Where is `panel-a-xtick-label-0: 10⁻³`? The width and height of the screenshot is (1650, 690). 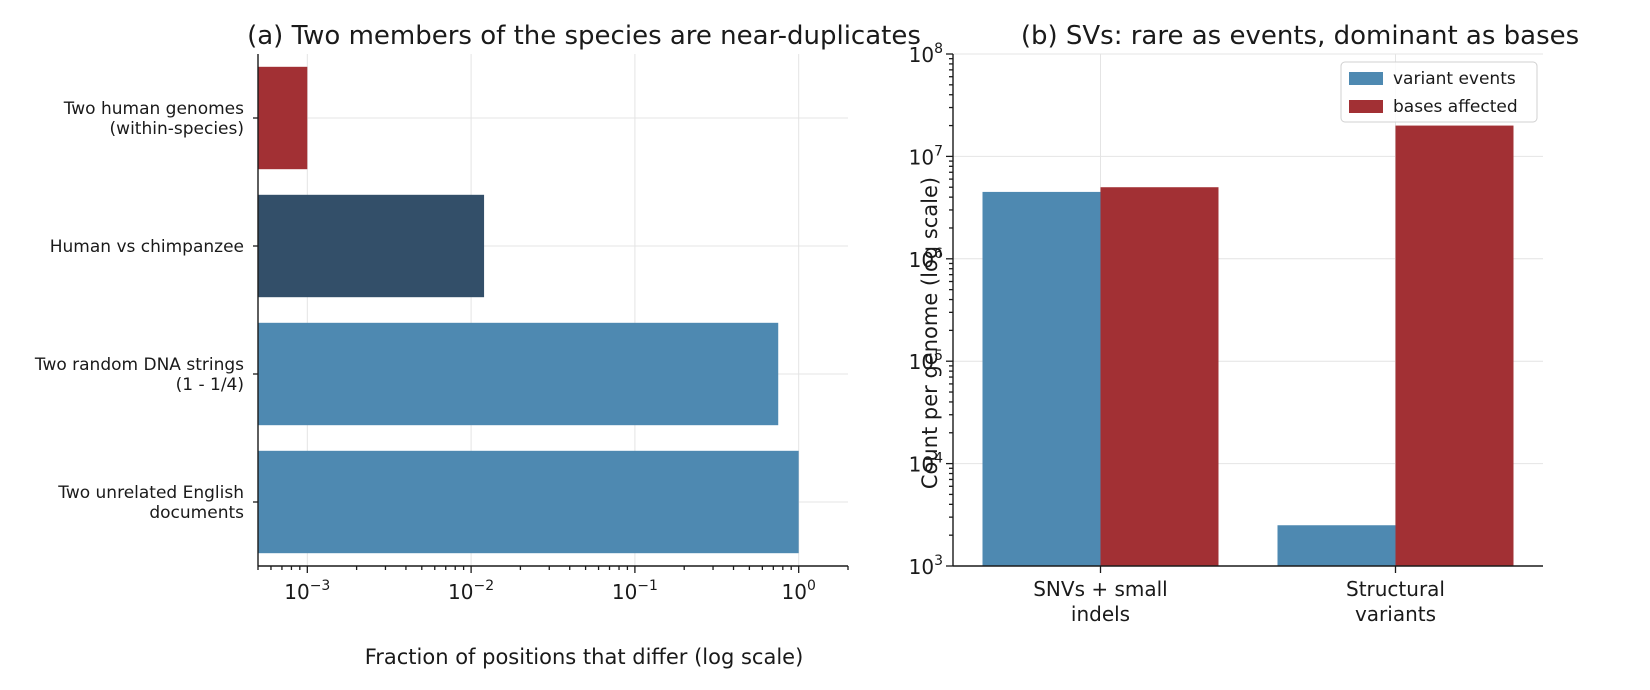 panel-a-xtick-label-0: 10⁻³ is located at coordinates (307, 591).